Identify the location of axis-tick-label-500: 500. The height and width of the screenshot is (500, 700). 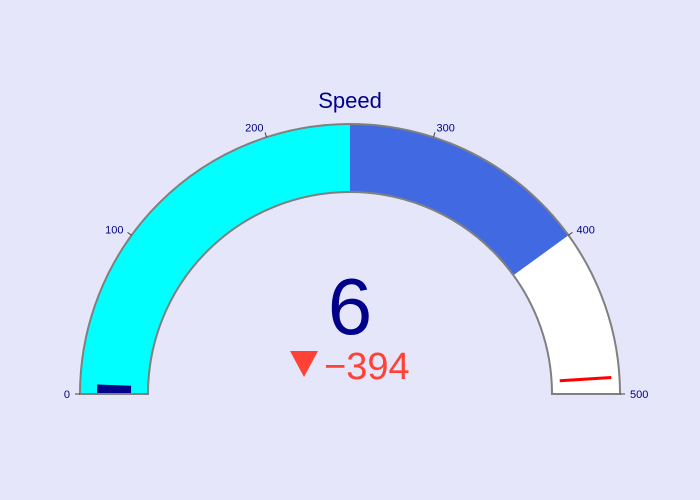
(639, 395).